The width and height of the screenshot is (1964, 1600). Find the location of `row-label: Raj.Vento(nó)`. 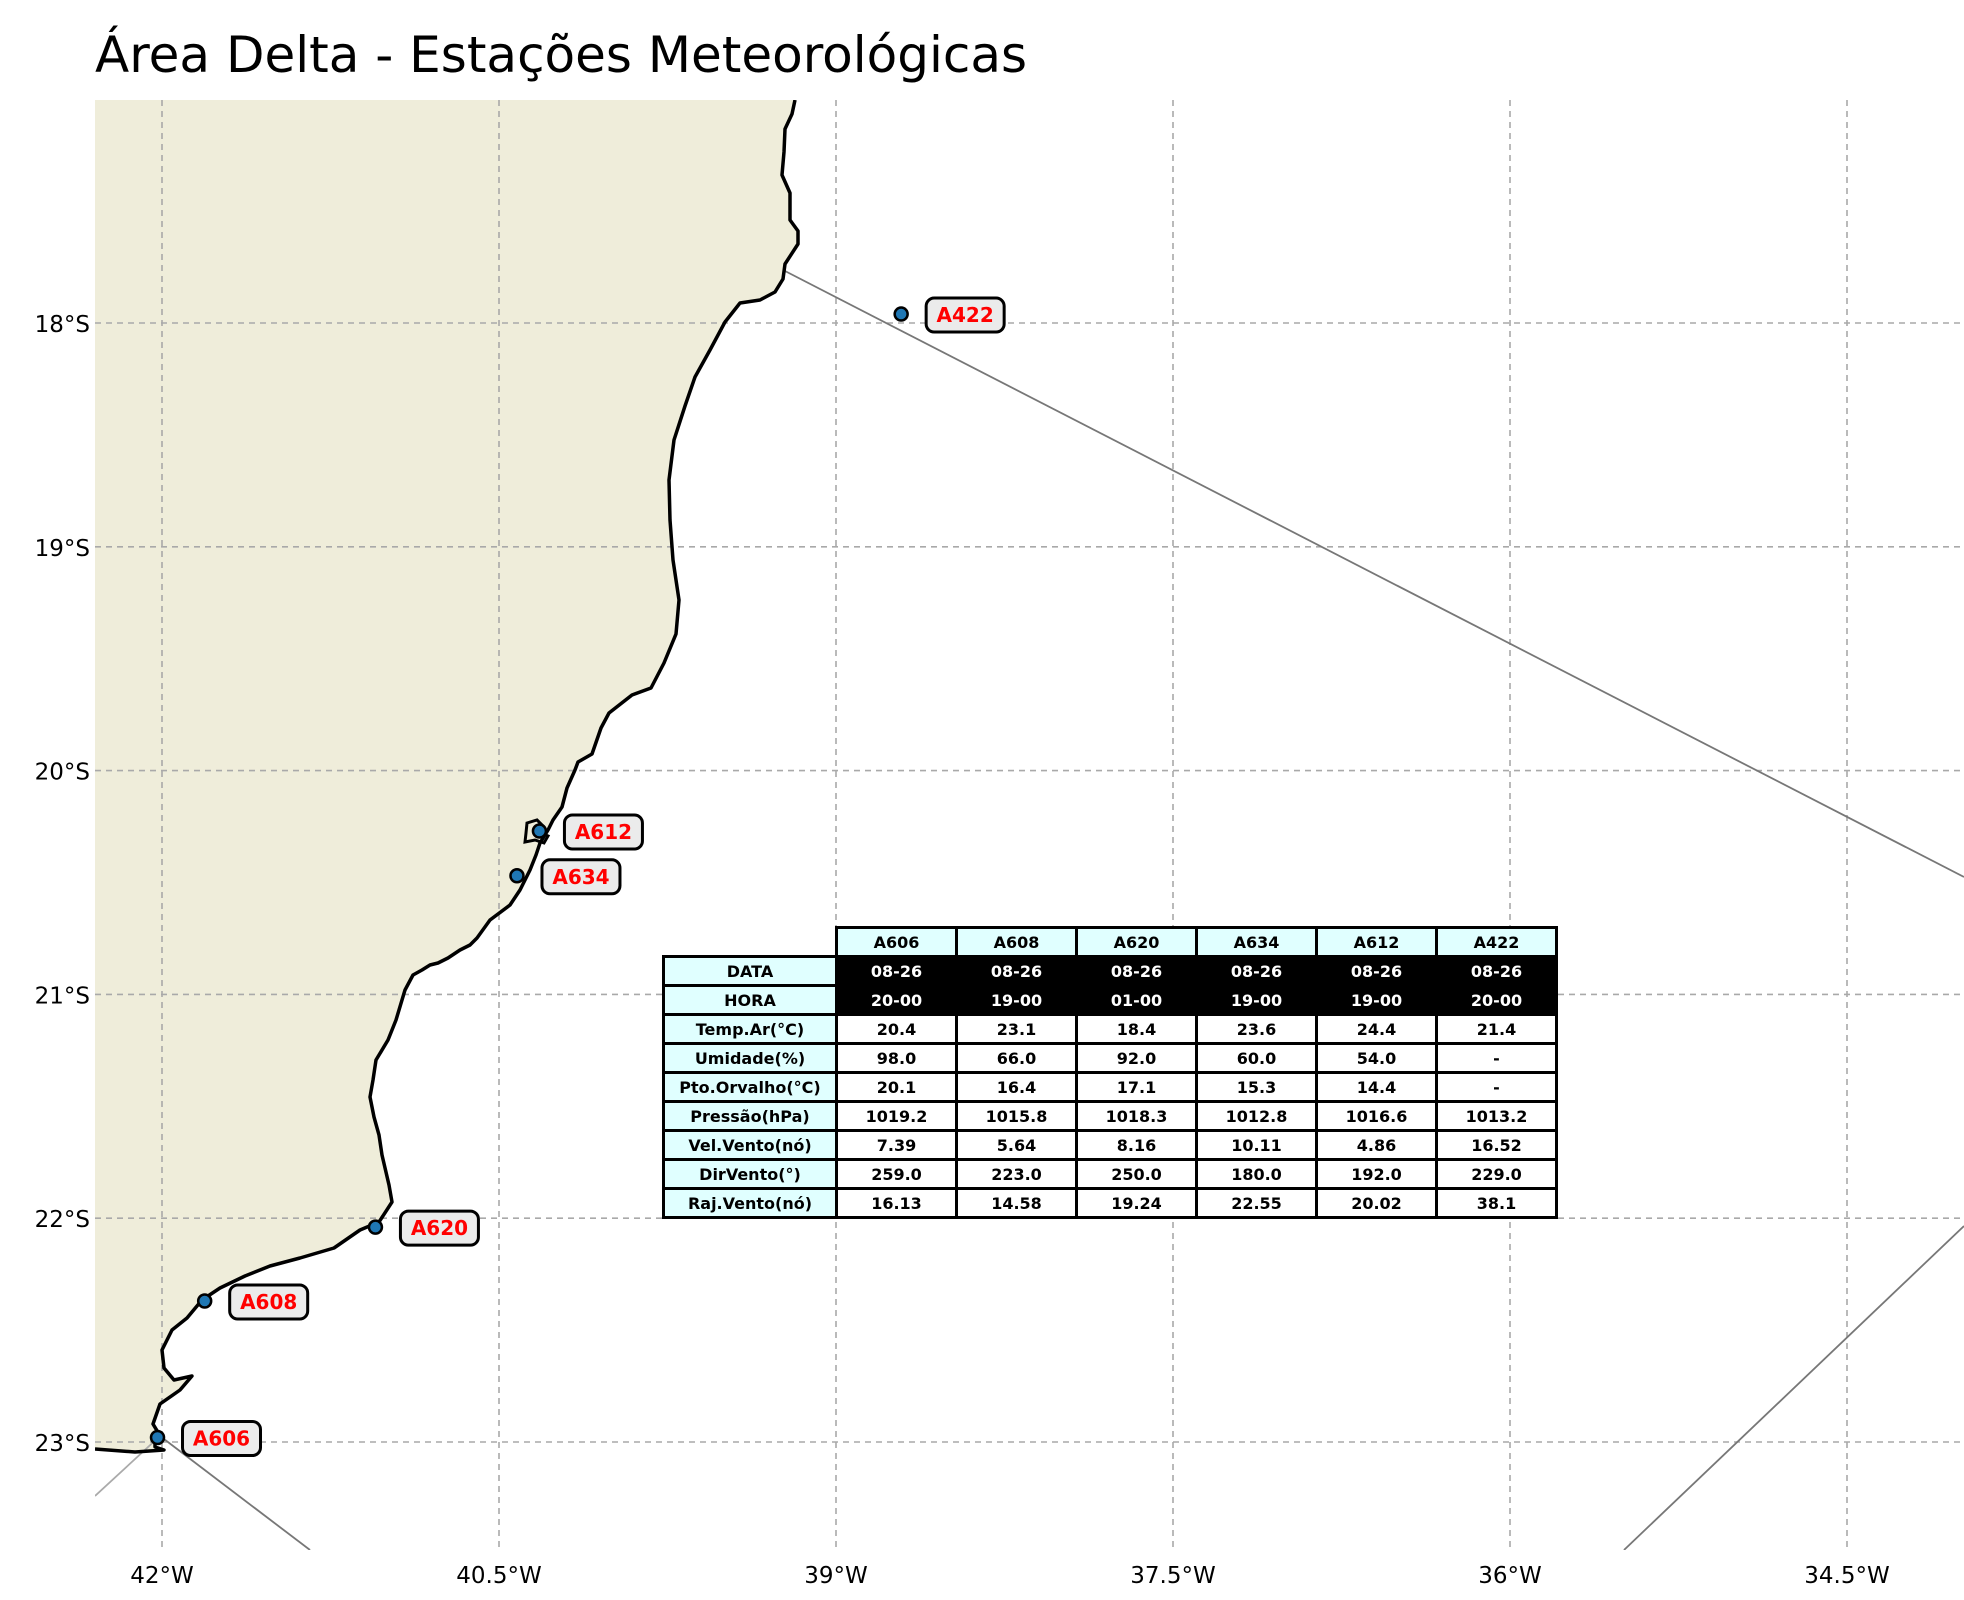

row-label: Raj.Vento(nó) is located at coordinates (750, 1203).